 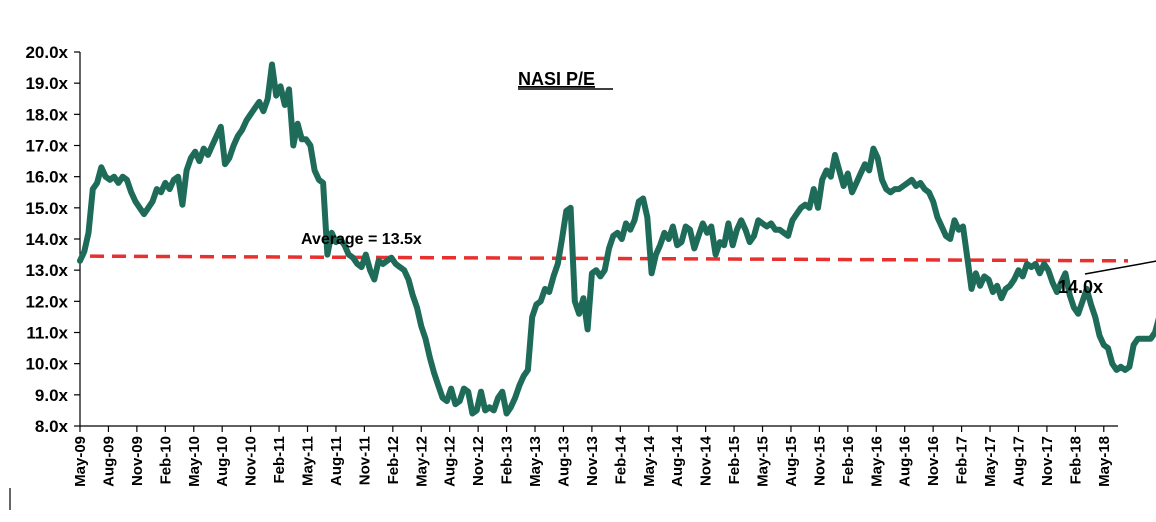 What do you see at coordinates (876, 461) in the screenshot?
I see `x-tick-label: May-16` at bounding box center [876, 461].